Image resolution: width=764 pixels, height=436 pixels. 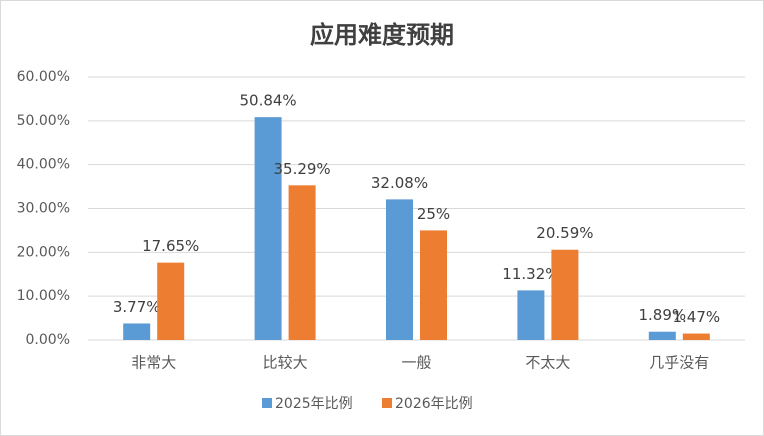 I want to click on value-label: 1.47%, so click(x=696, y=317).